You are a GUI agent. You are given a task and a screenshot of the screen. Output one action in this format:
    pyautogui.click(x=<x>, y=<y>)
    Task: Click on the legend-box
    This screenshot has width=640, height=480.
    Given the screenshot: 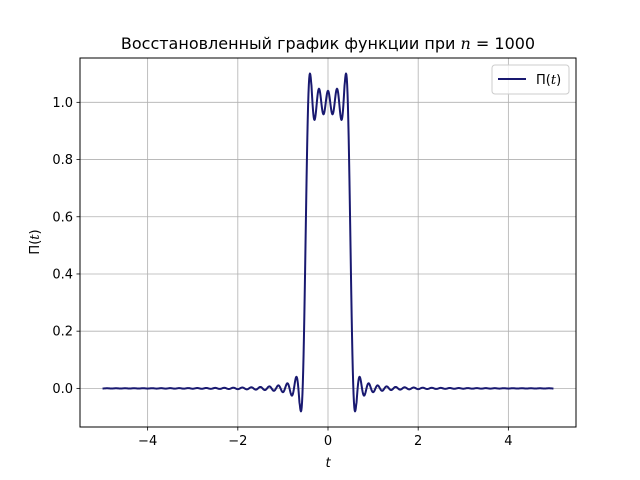 What is the action you would take?
    pyautogui.click(x=530, y=79)
    